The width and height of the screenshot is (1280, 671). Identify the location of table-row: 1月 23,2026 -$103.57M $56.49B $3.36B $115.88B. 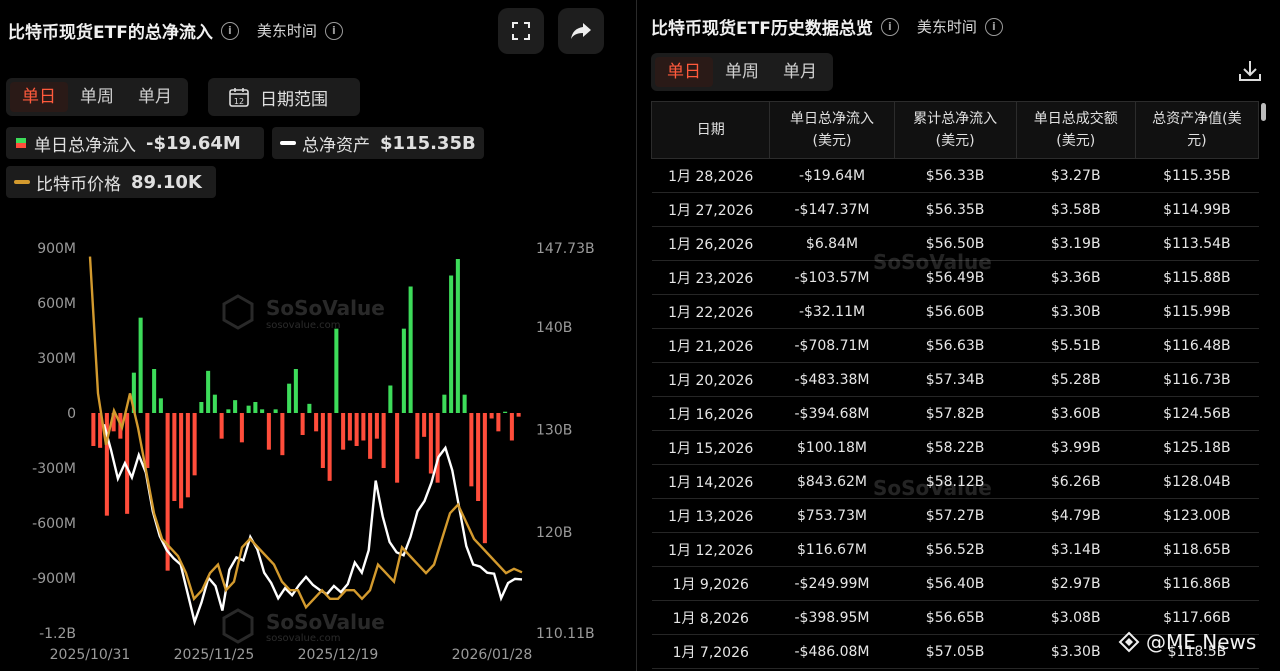
(955, 277).